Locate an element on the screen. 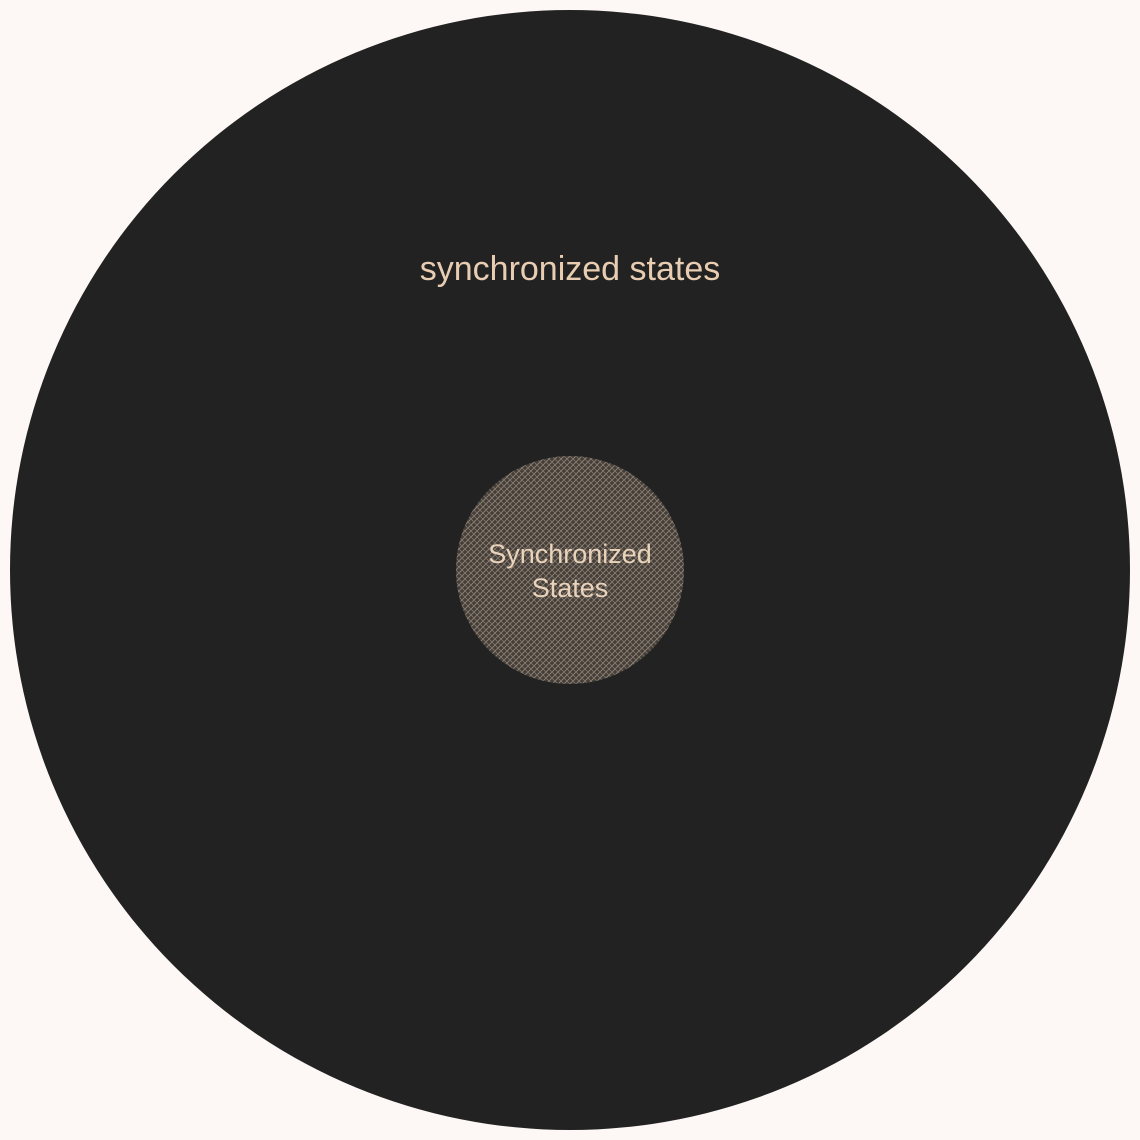  outer-circle-label: synchronized states is located at coordinates (570, 269).